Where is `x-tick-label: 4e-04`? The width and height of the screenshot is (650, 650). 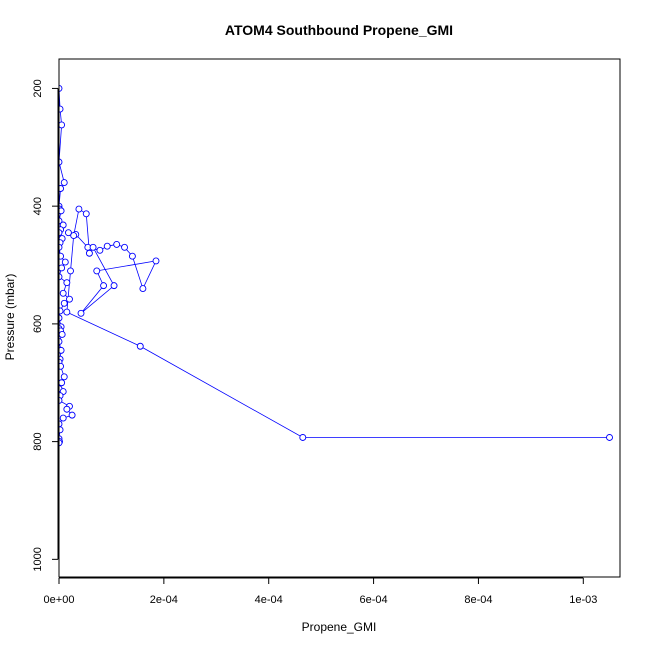
x-tick-label: 4e-04 is located at coordinates (269, 600).